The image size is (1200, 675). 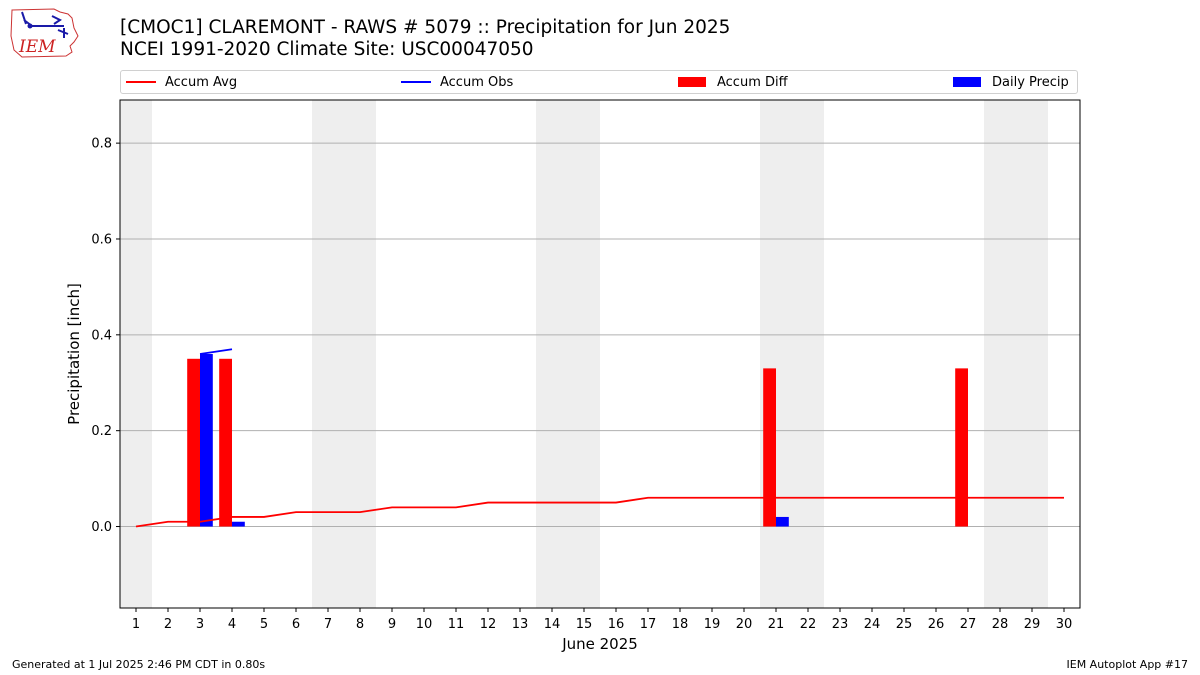 What do you see at coordinates (327, 49) in the screenshot?
I see `title-line-2: NCEI 1991-2020 Climate Site: USC00047050` at bounding box center [327, 49].